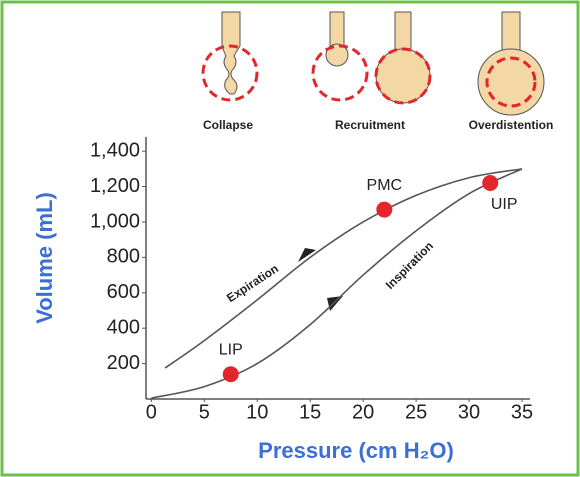  Describe the element at coordinates (469, 412) in the screenshot. I see `x-tick-label: 30` at that location.